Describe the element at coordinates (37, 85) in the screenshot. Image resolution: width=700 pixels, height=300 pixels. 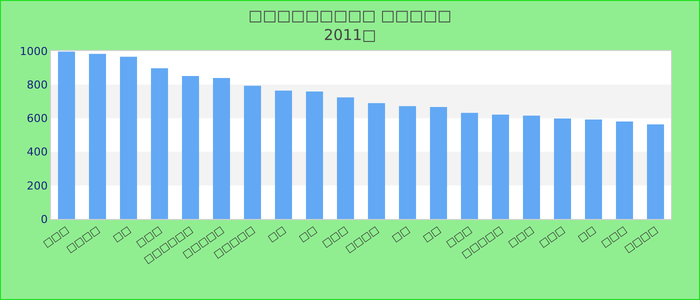
I see `y-tick-label: 800` at that location.